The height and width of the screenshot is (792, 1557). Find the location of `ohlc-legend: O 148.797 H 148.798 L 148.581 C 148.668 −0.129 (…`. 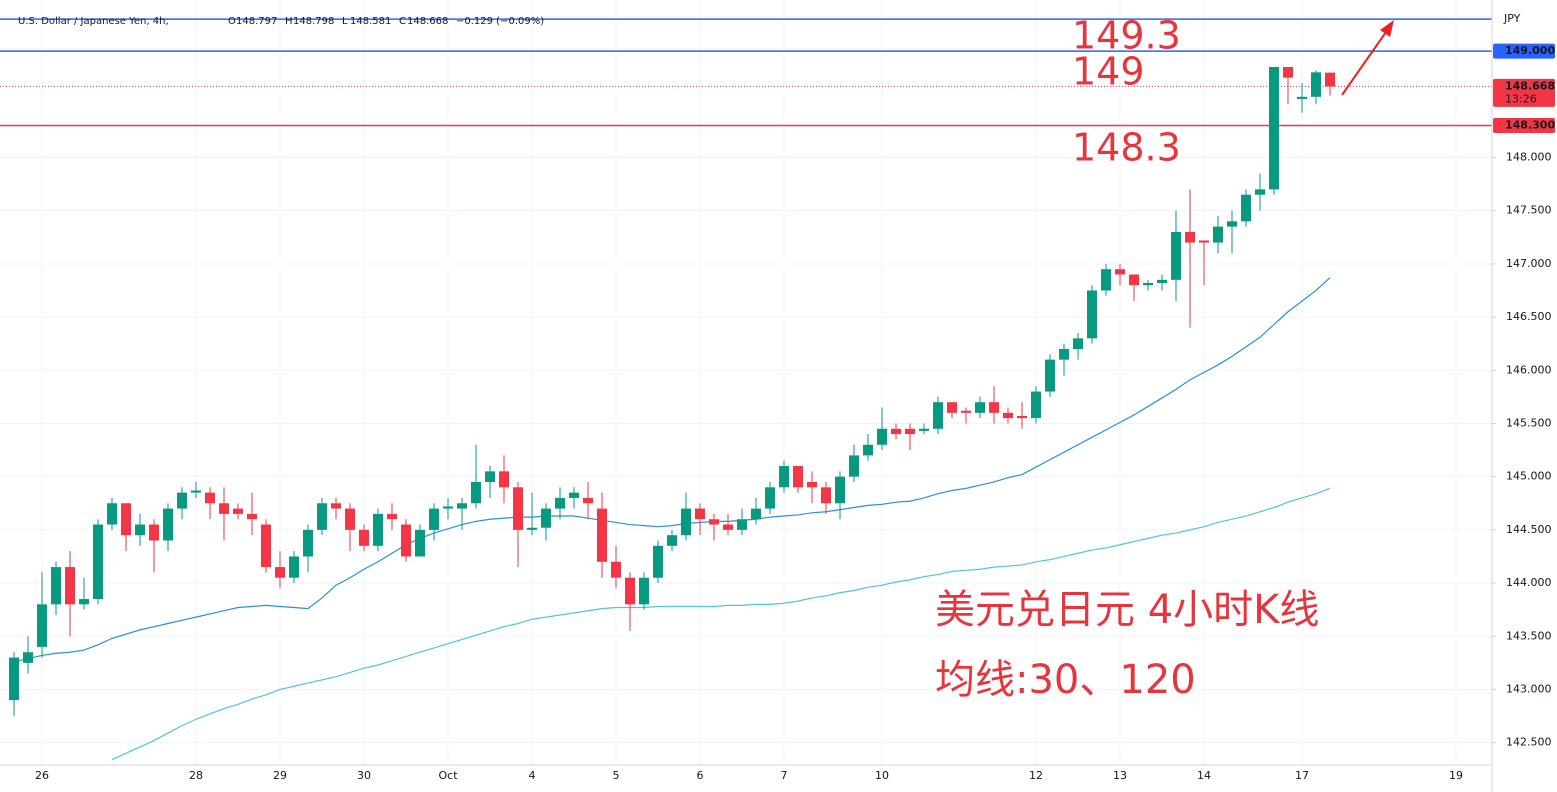

ohlc-legend: O 148.797 H 148.798 L 148.581 C 148.668 −0.129 (… is located at coordinates (386, 21).